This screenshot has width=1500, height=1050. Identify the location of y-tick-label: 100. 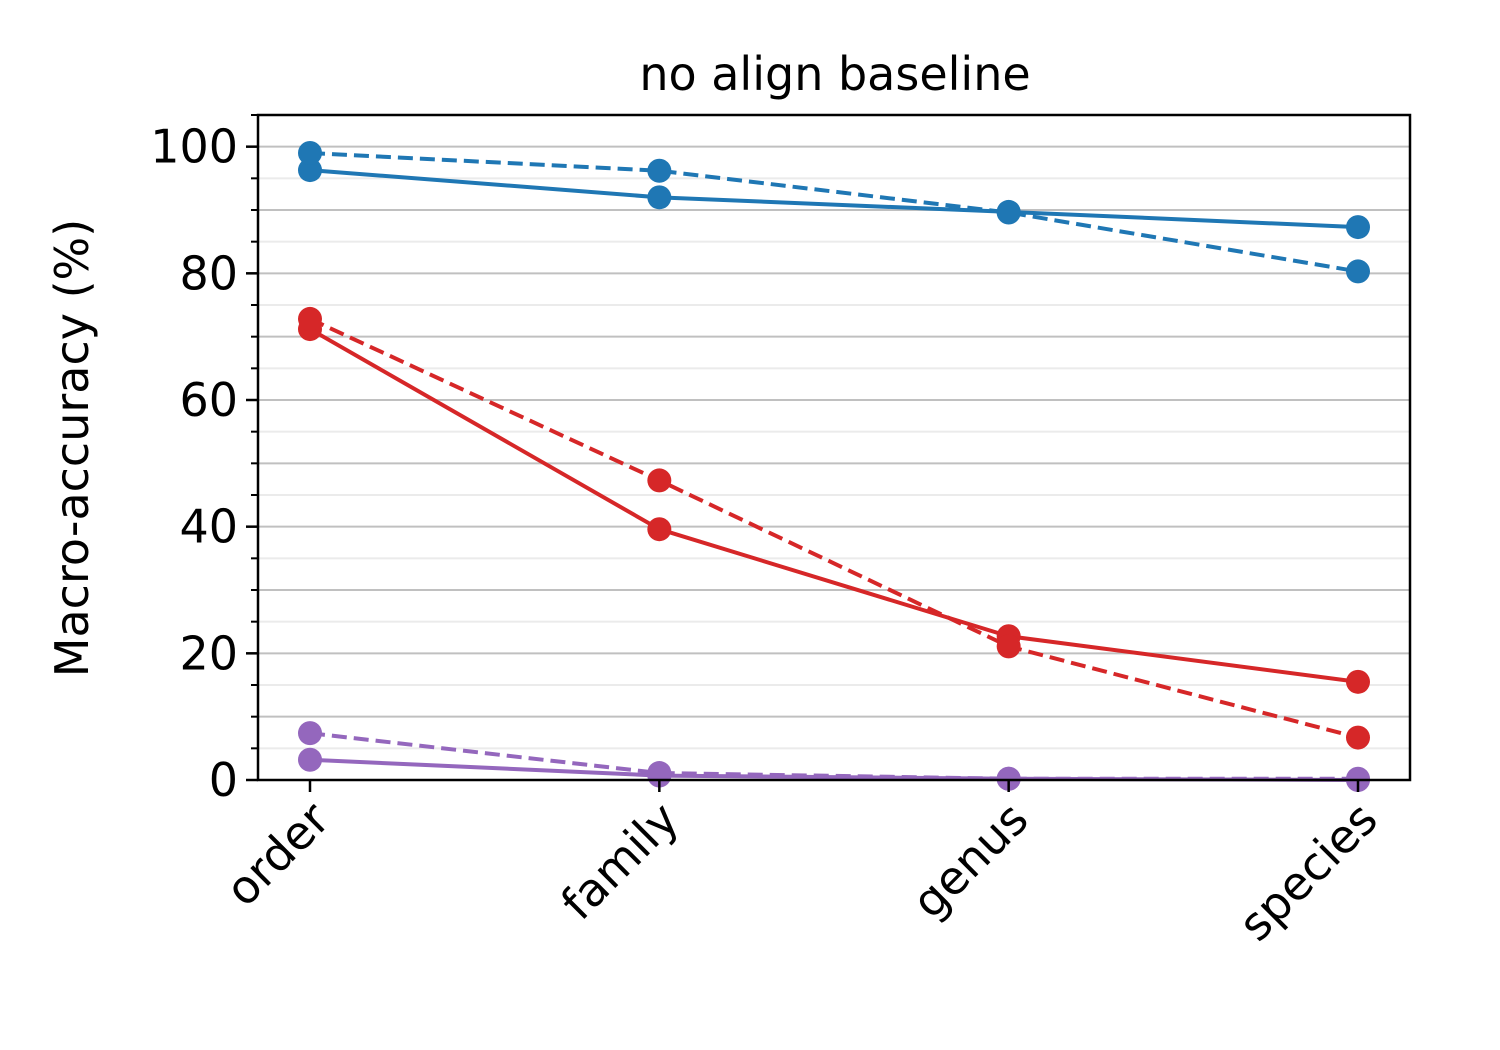
(194, 147).